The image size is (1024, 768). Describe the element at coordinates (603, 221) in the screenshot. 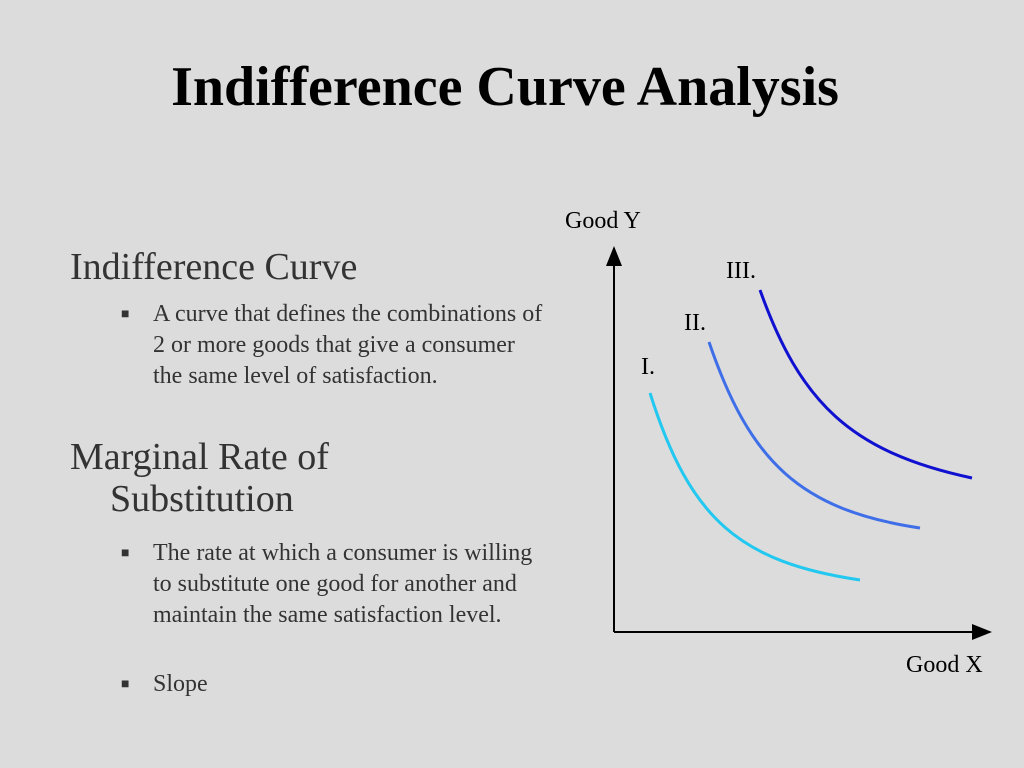

I see `y-axis-label: Good Y` at that location.